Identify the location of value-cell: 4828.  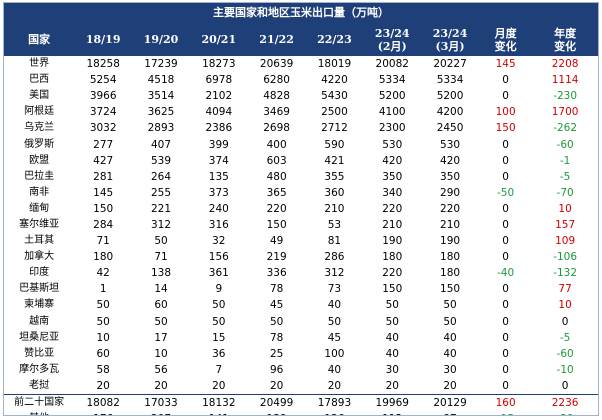
(276, 96).